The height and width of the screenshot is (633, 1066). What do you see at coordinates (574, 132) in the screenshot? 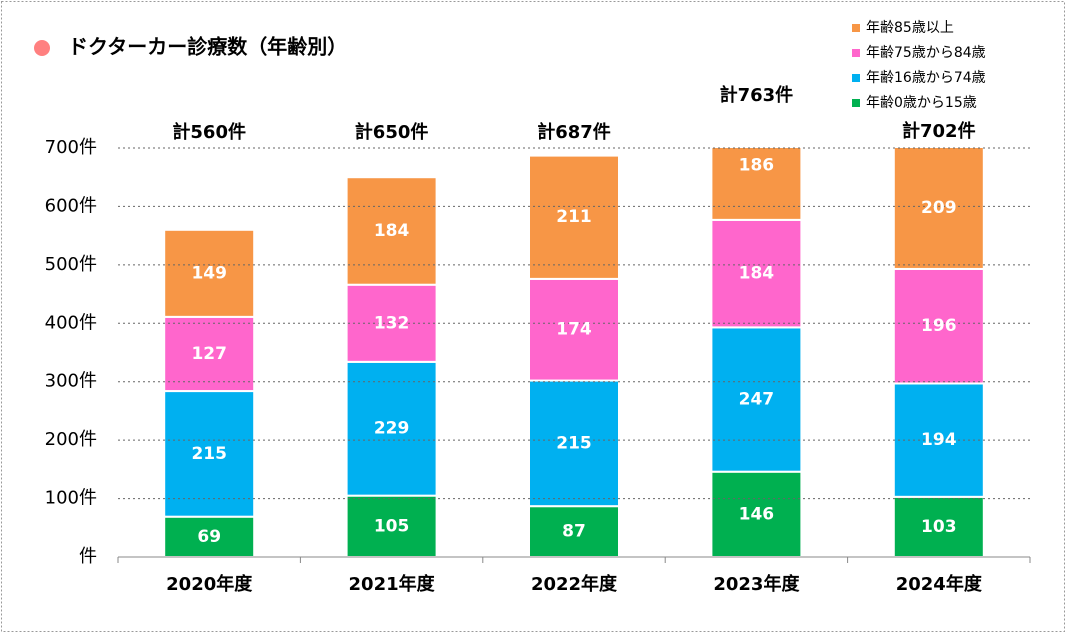
I see `total-label: 計687件` at bounding box center [574, 132].